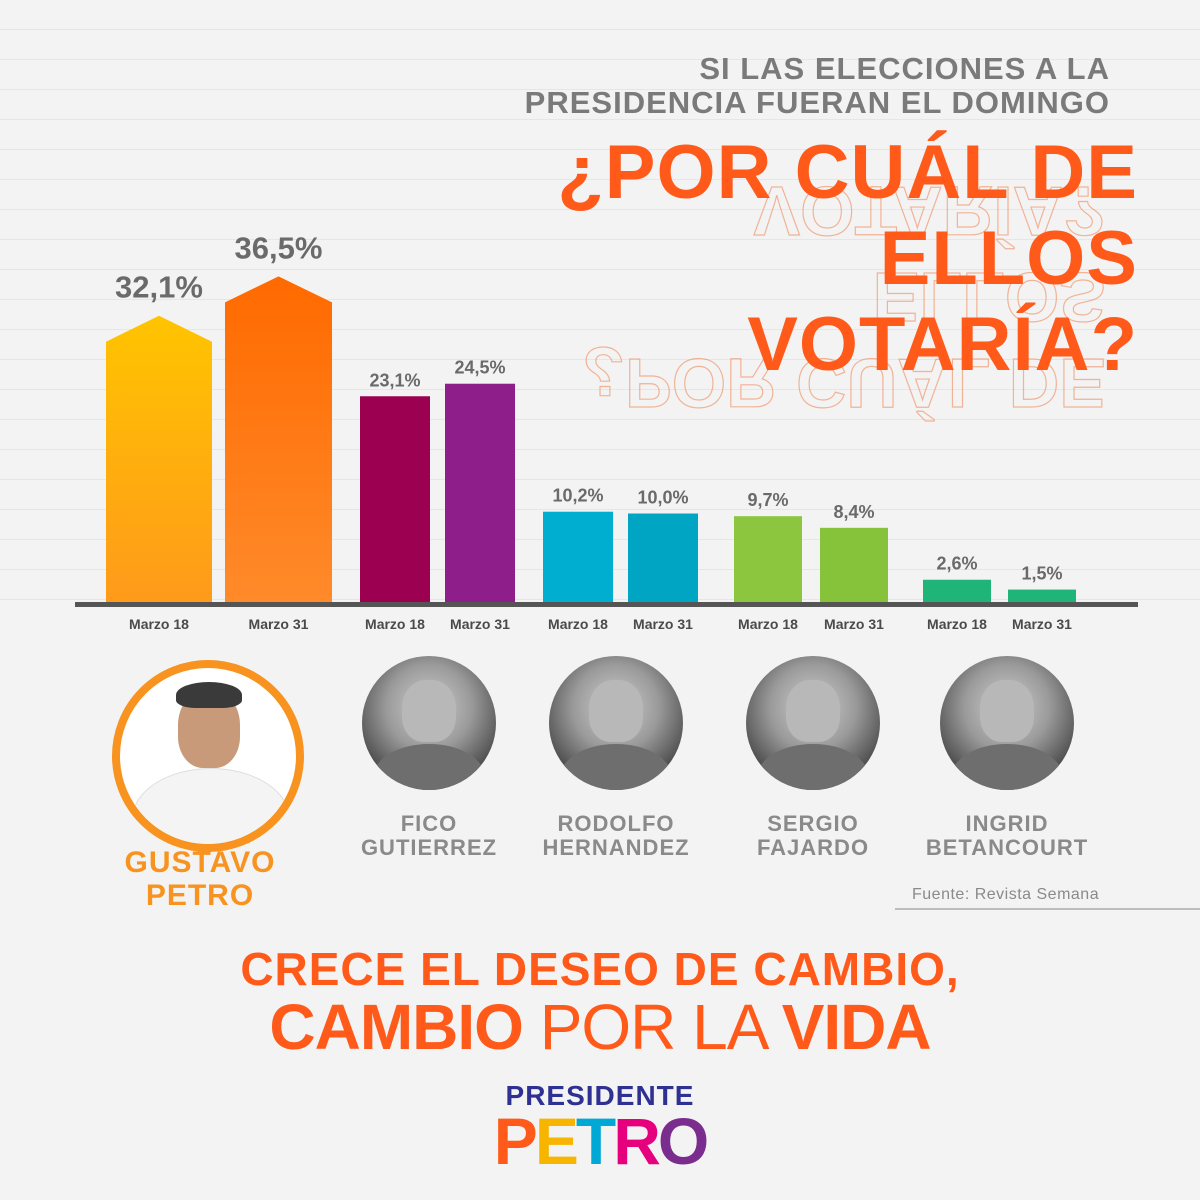 The image size is (1200, 1200). I want to click on candidate-name-line1: GUSTAVO, so click(200, 862).